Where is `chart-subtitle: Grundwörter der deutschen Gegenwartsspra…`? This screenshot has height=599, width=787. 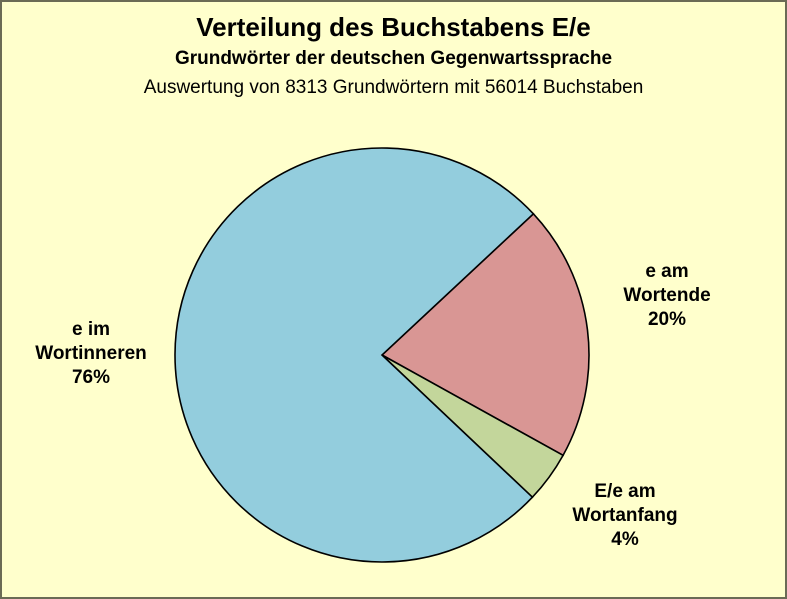 chart-subtitle: Grundwörter der deutschen Gegenwartsspra… is located at coordinates (393, 58).